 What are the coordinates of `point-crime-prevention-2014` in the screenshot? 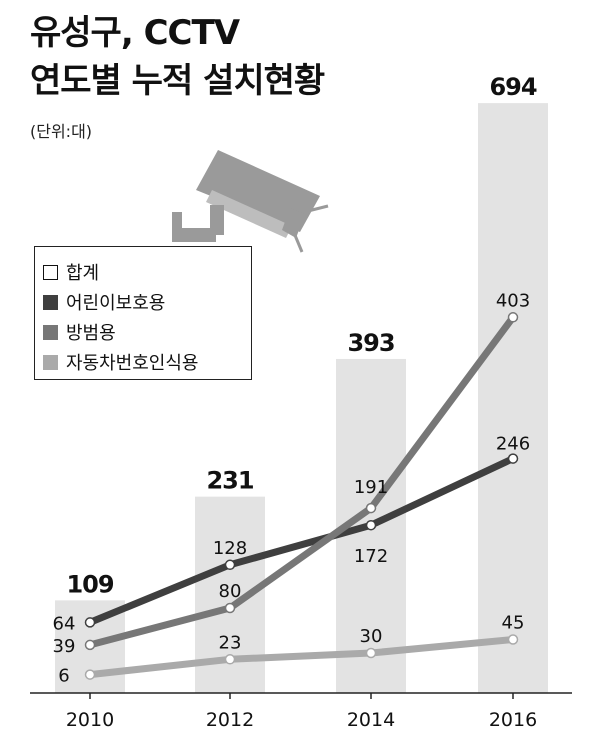 It's located at (371, 508).